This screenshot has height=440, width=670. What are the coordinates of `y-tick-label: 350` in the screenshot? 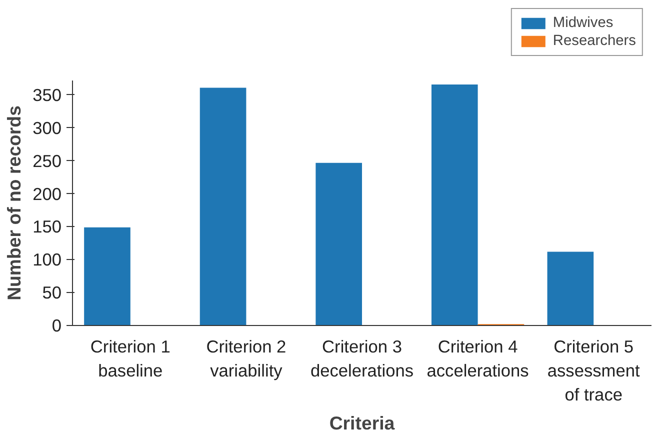 It's located at (47, 94).